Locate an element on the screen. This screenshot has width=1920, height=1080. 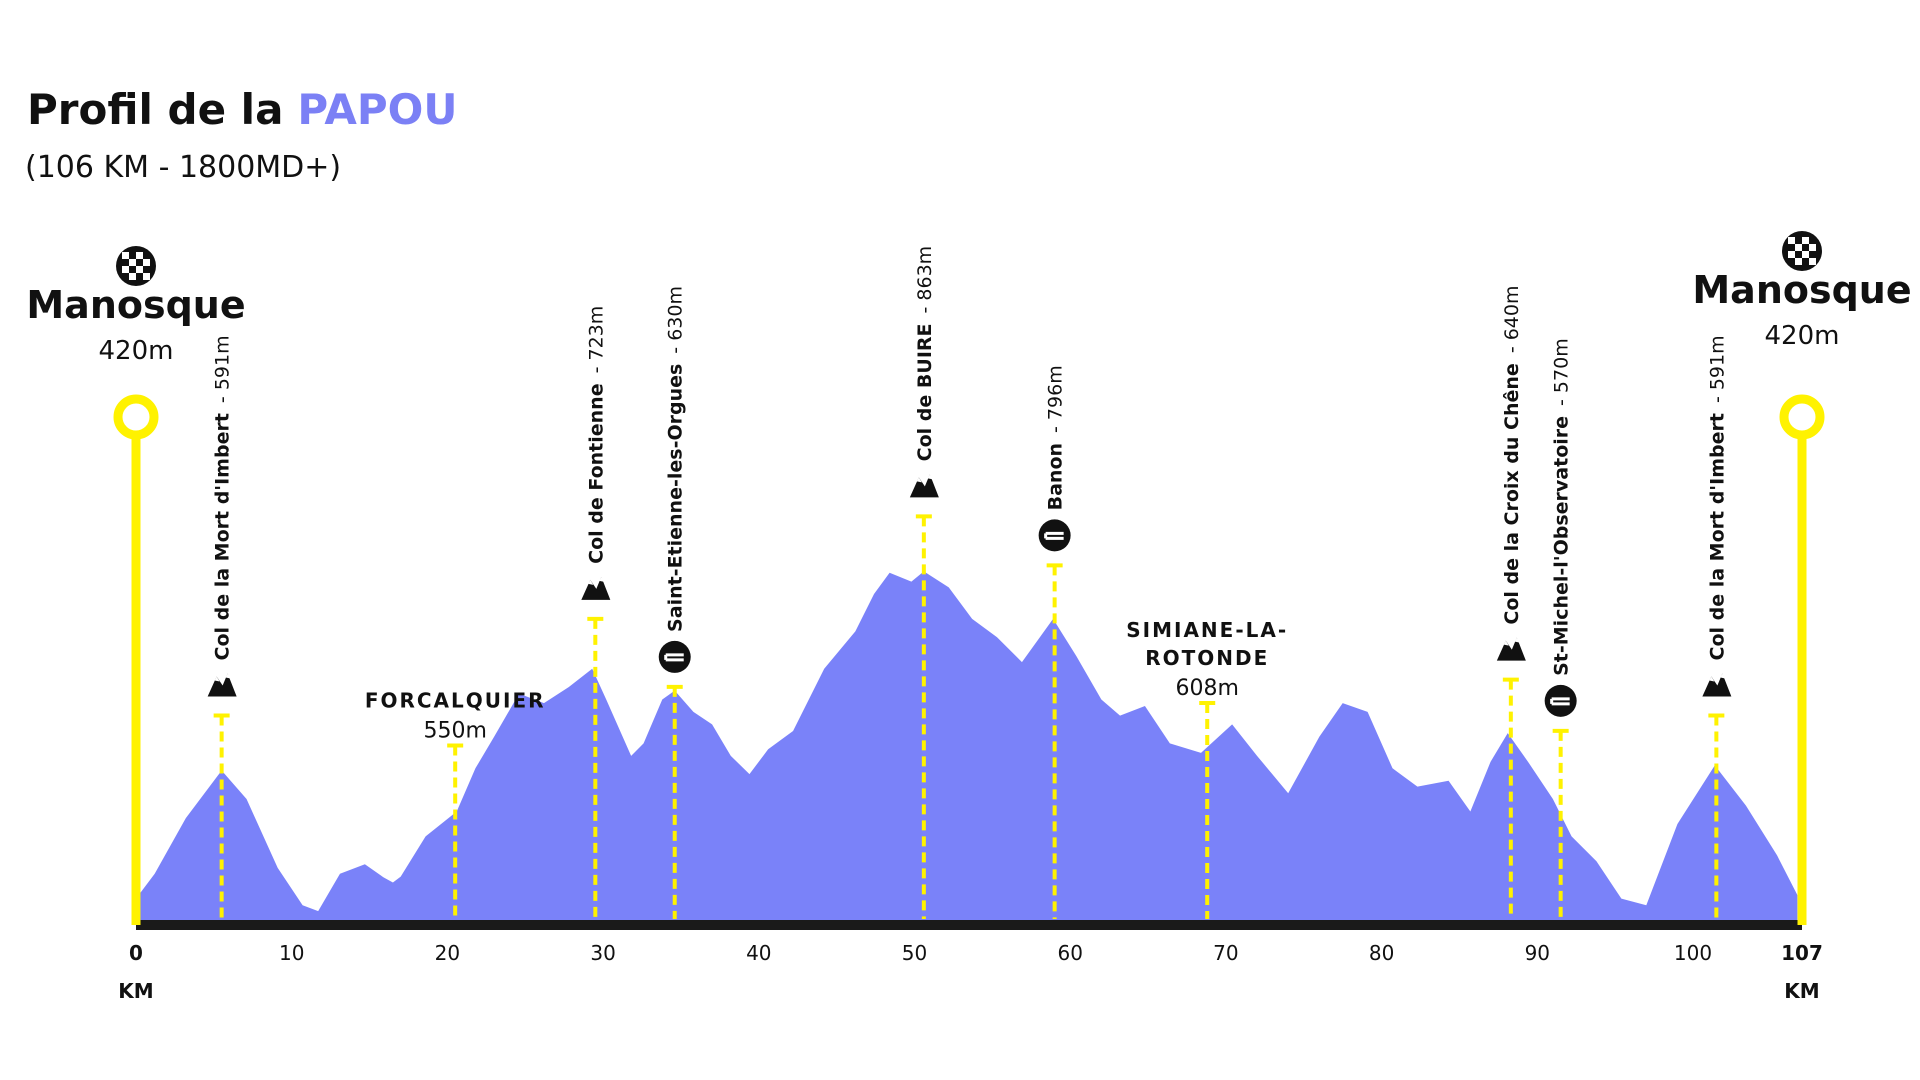
x-tick-label: 20 is located at coordinates (447, 953).